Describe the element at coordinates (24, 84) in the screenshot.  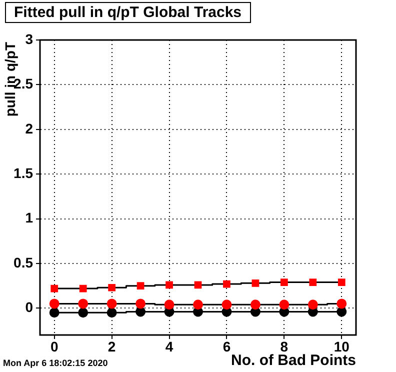
I see `y-tick-label: 2.5` at that location.